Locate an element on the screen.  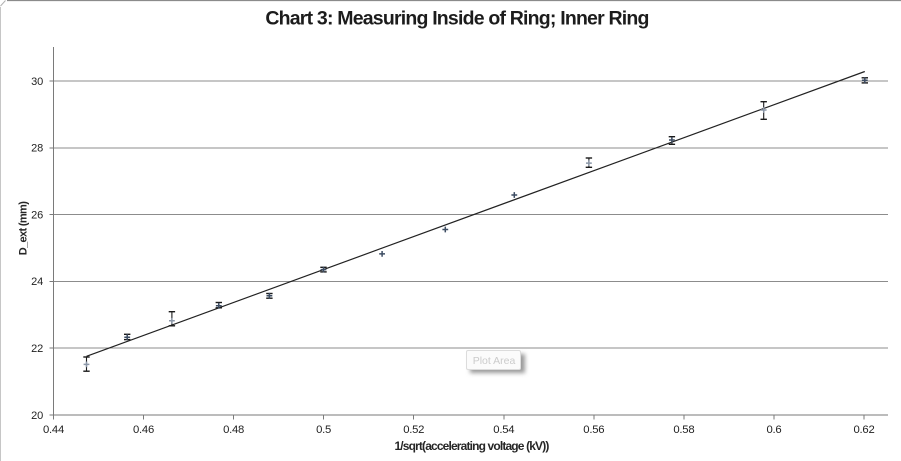
svg-text: 0.5 is located at coordinates (323, 430).